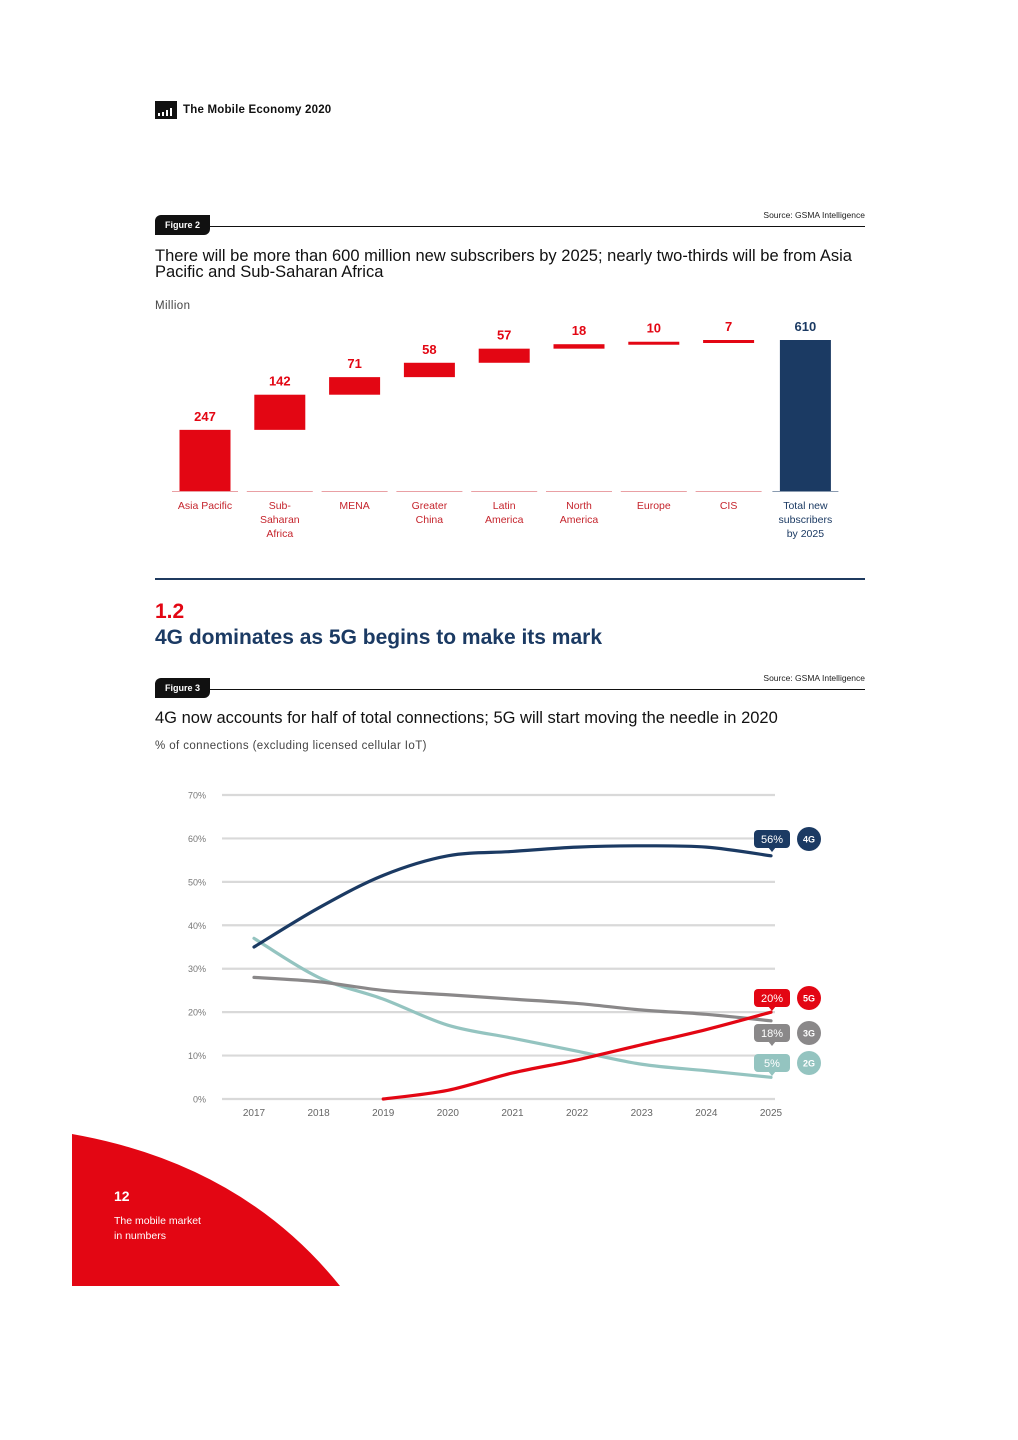 This screenshot has height=1440, width=1018. I want to click on value-callout-text: 5%, so click(772, 1064).